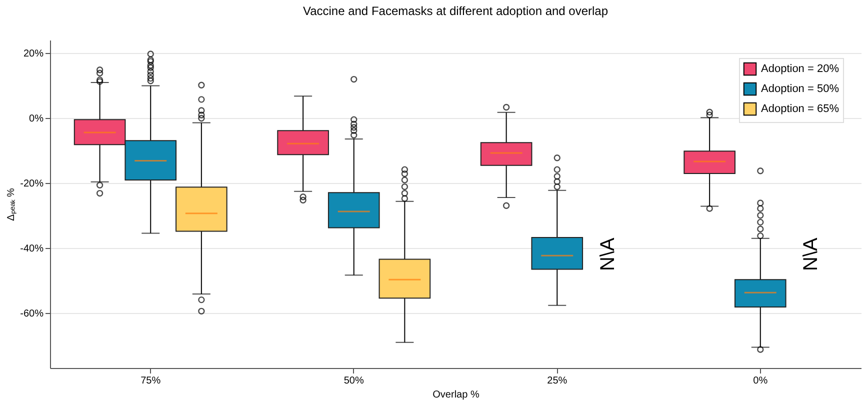 The width and height of the screenshot is (866, 404). Describe the element at coordinates (32, 184) in the screenshot. I see `y-tick-label: -20%` at that location.